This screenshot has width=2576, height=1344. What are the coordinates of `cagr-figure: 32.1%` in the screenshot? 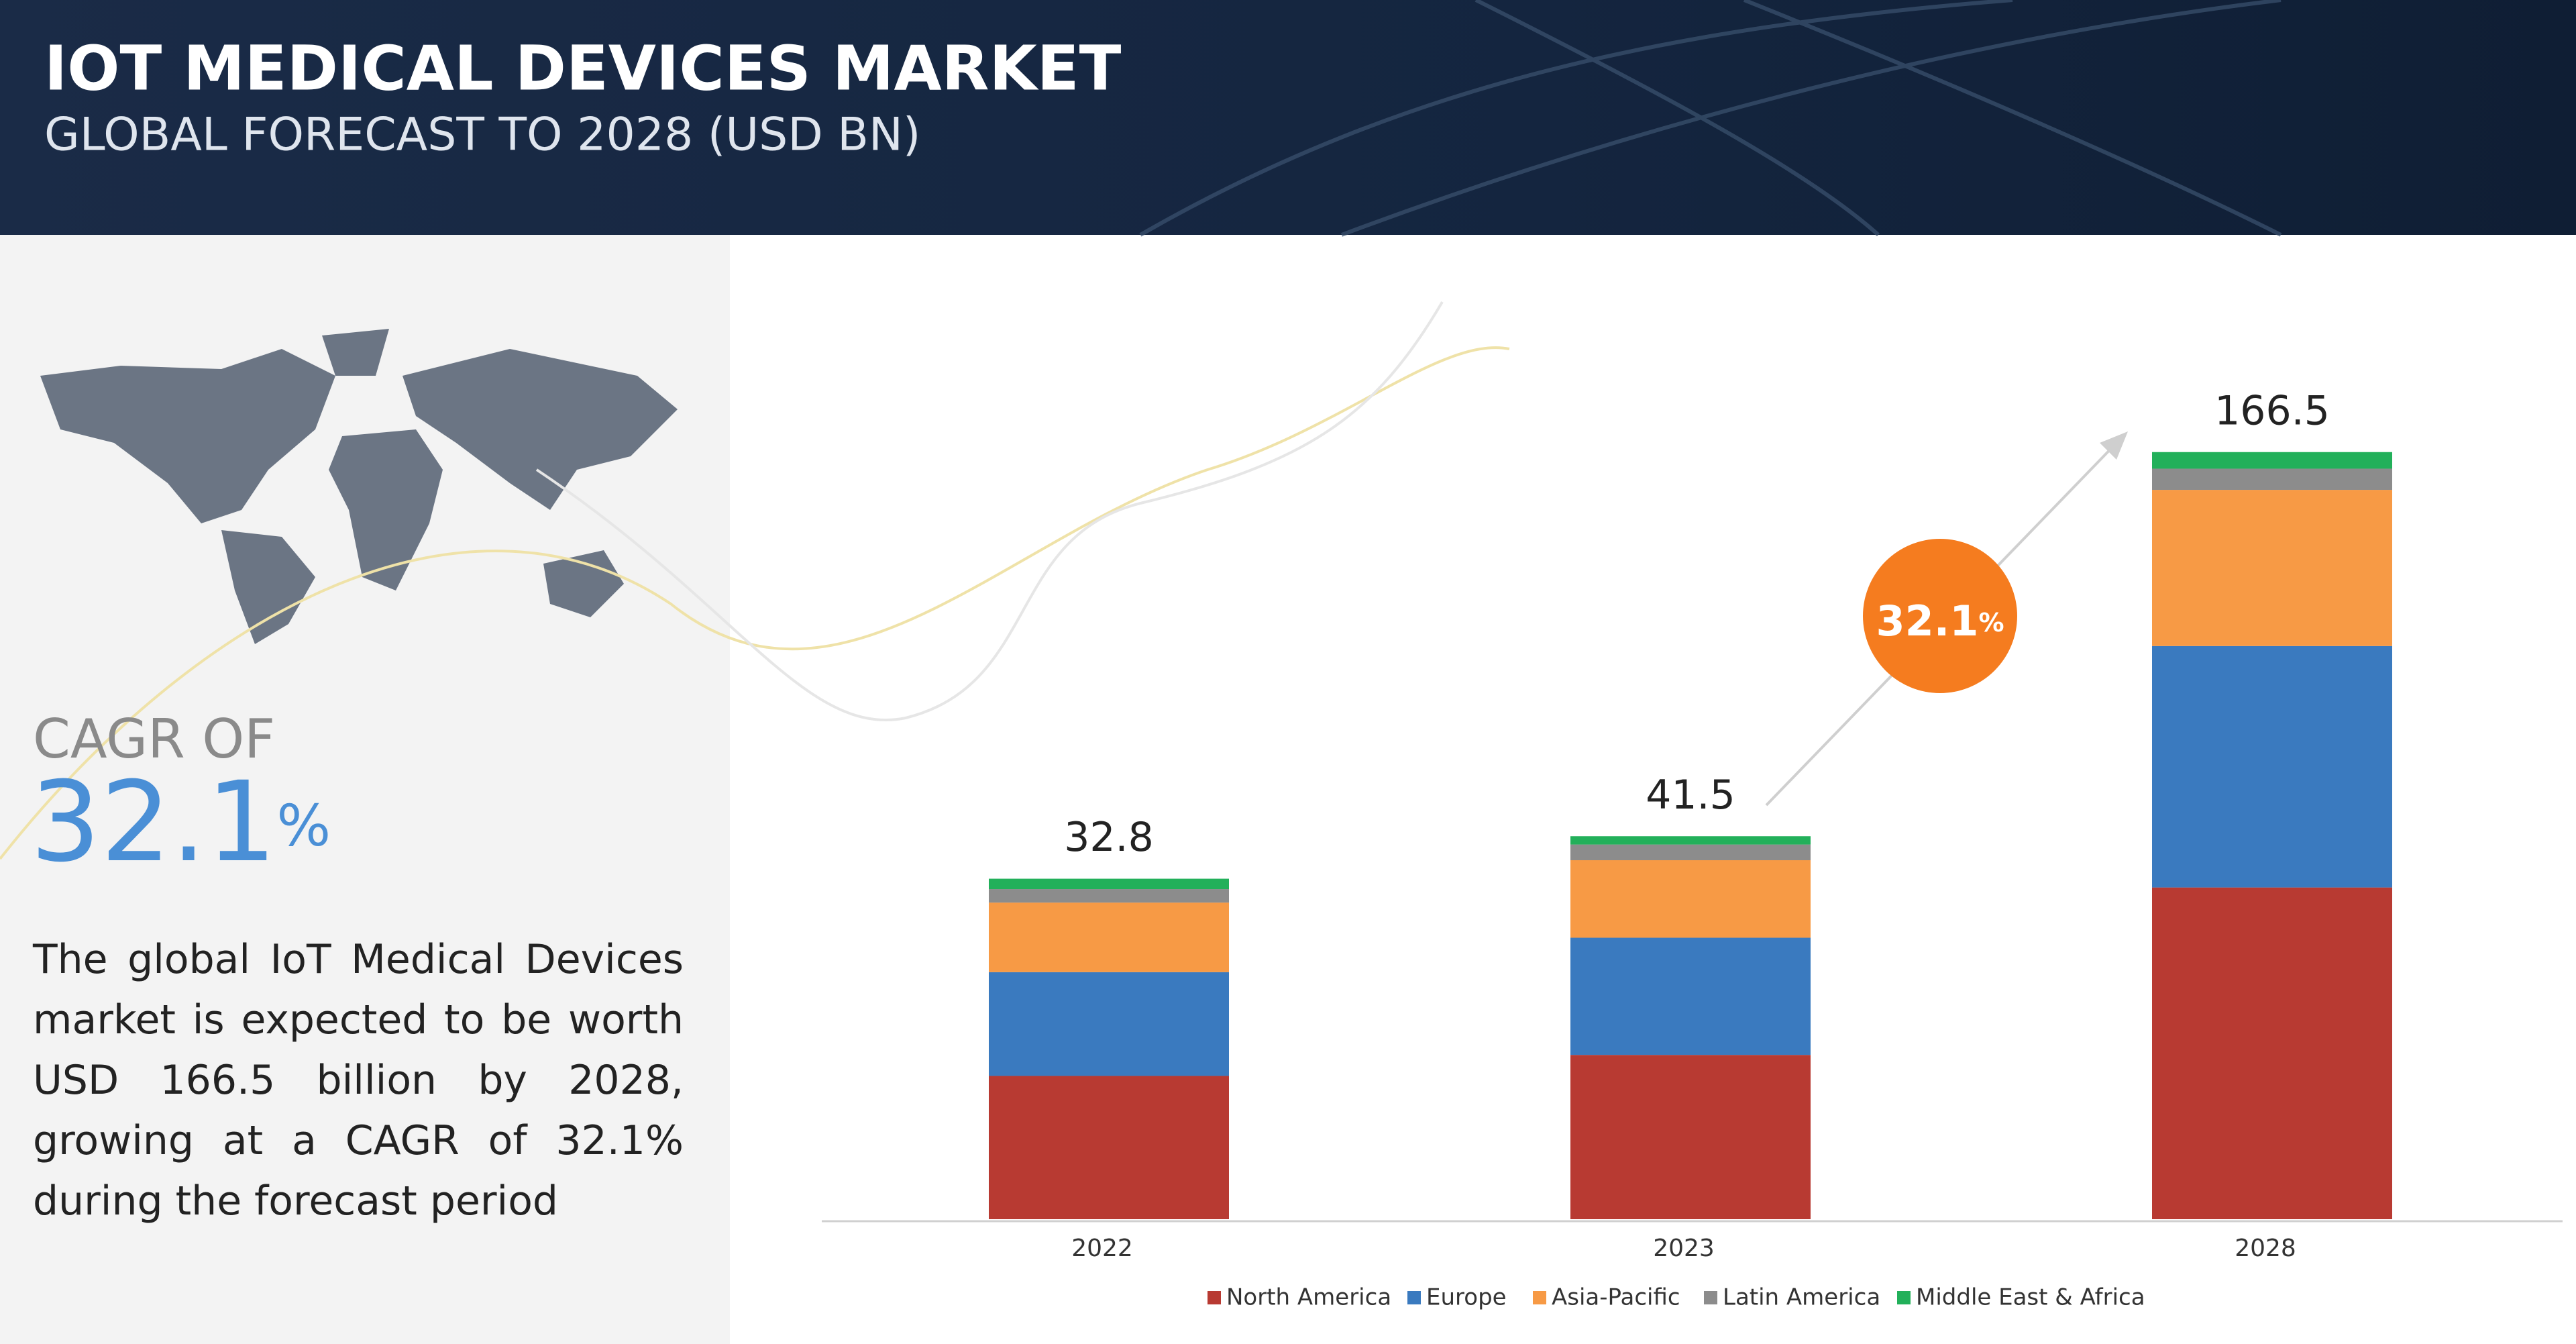 It's located at (180, 822).